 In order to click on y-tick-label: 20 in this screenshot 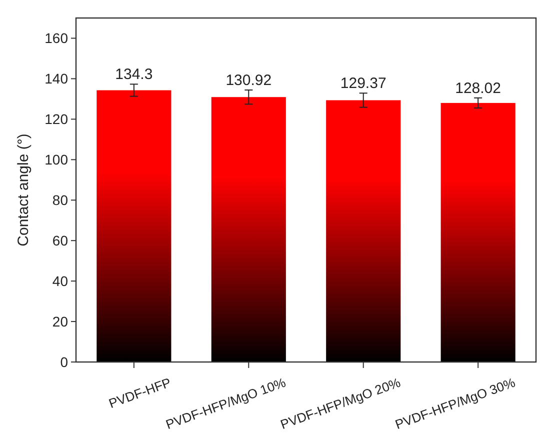, I will do `click(60, 321)`.